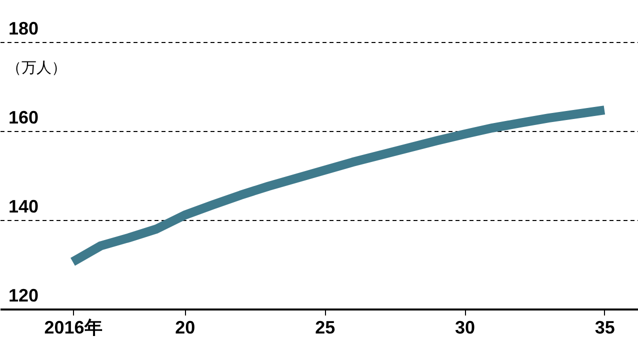 This screenshot has width=638, height=352. Describe the element at coordinates (325, 328) in the screenshot. I see `x-tick-label: 25` at that location.